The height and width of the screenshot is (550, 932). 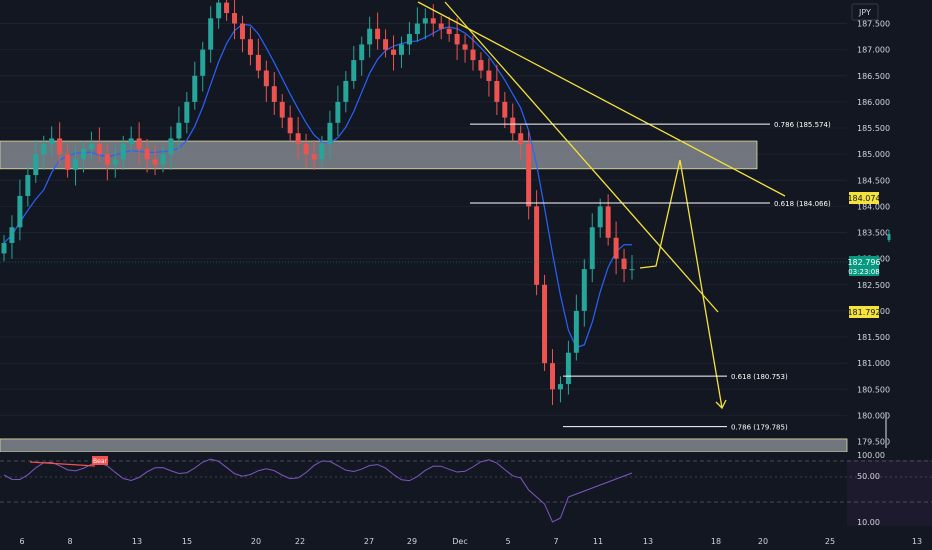 What do you see at coordinates (318, 490) in the screenshot?
I see `rsi-line` at bounding box center [318, 490].